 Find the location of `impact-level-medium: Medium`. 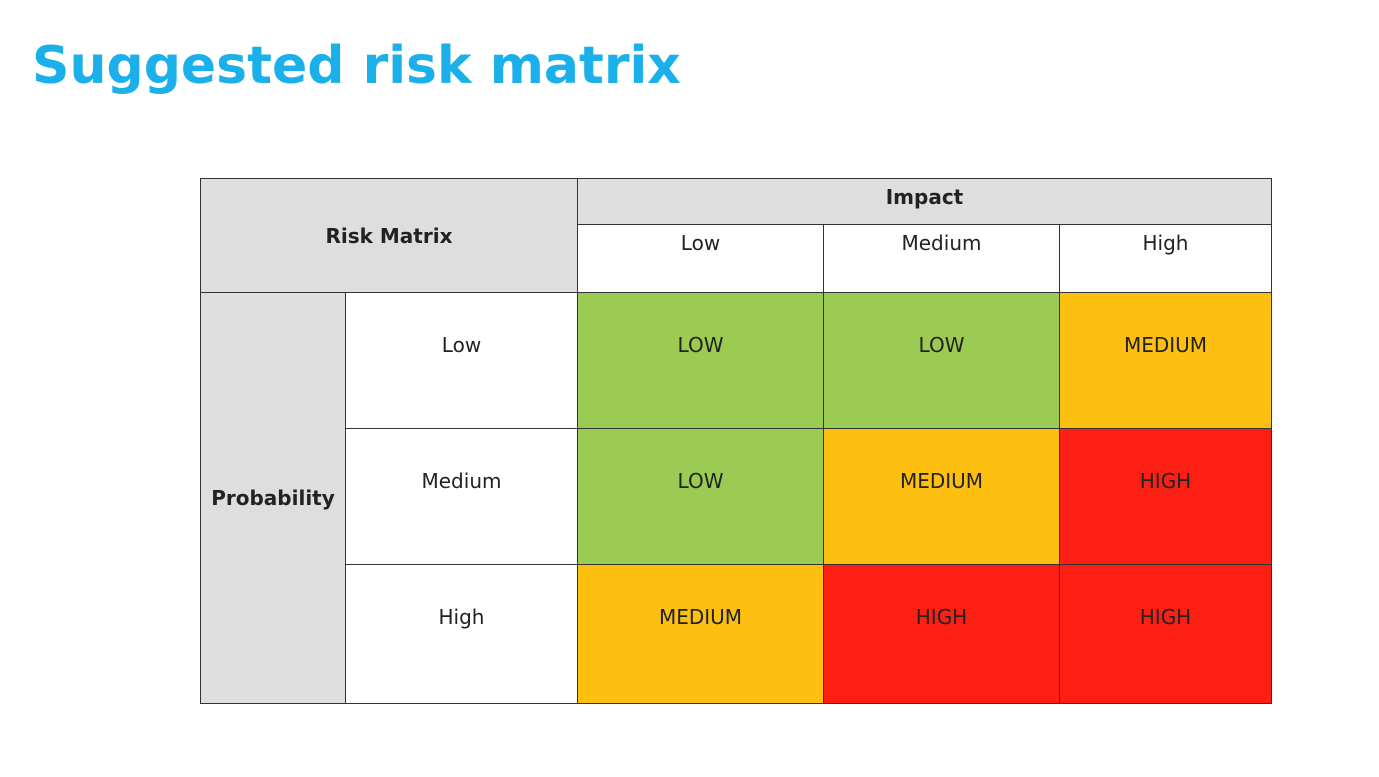

impact-level-medium: Medium is located at coordinates (941, 258).